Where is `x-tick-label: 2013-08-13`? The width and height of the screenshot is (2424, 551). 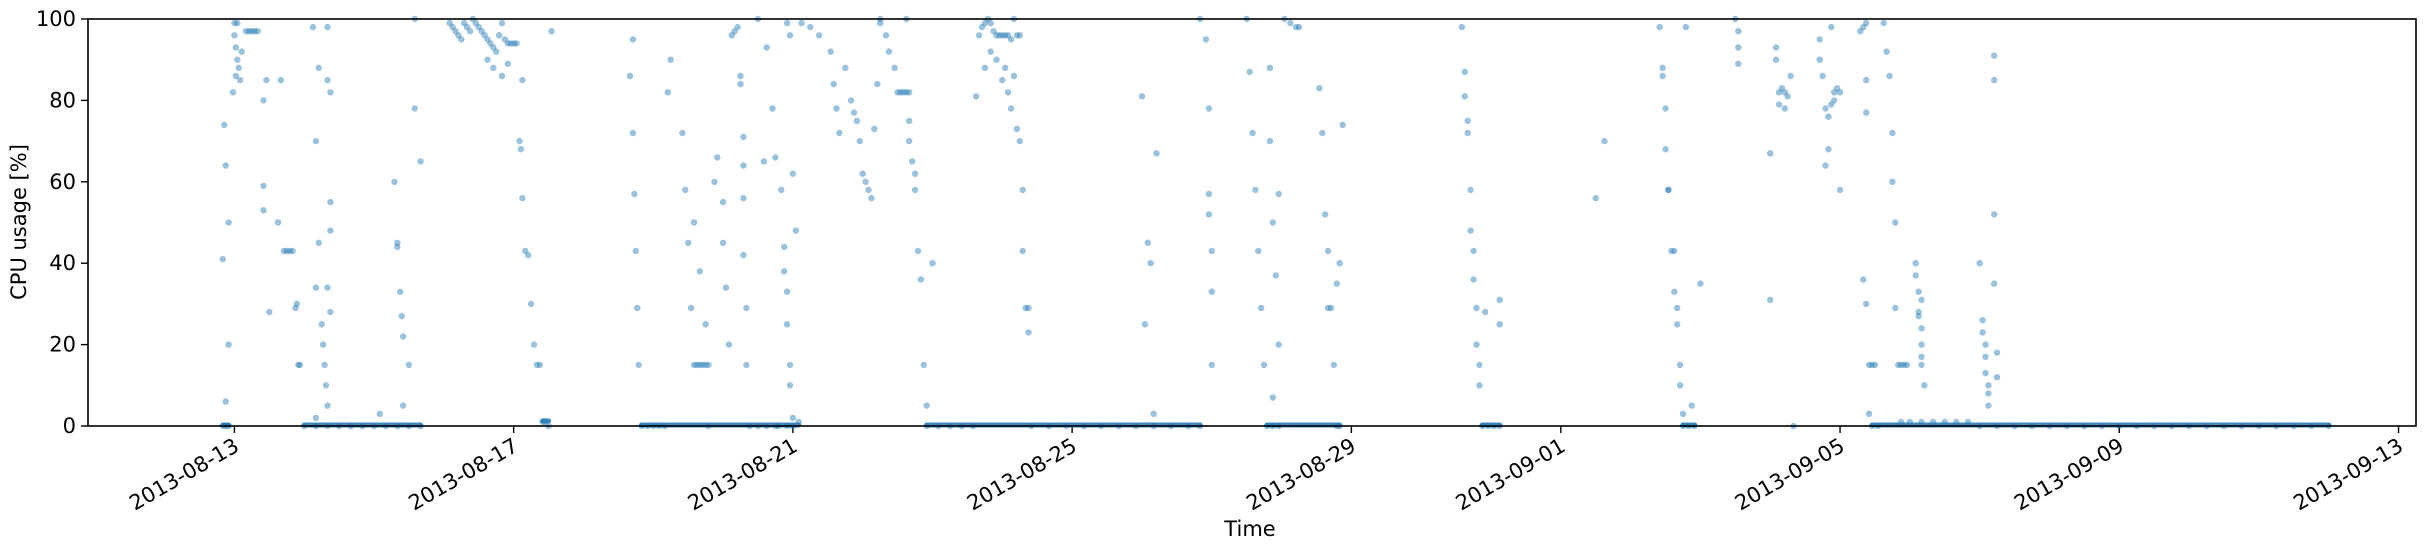 x-tick-label: 2013-08-13 is located at coordinates (184, 475).